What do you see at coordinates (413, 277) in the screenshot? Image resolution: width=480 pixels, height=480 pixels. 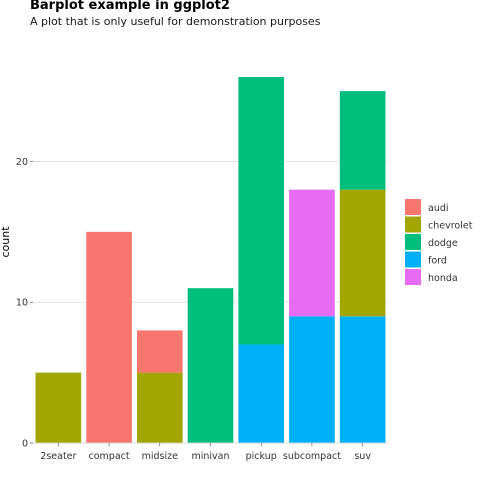 I see `legend-key-honda` at bounding box center [413, 277].